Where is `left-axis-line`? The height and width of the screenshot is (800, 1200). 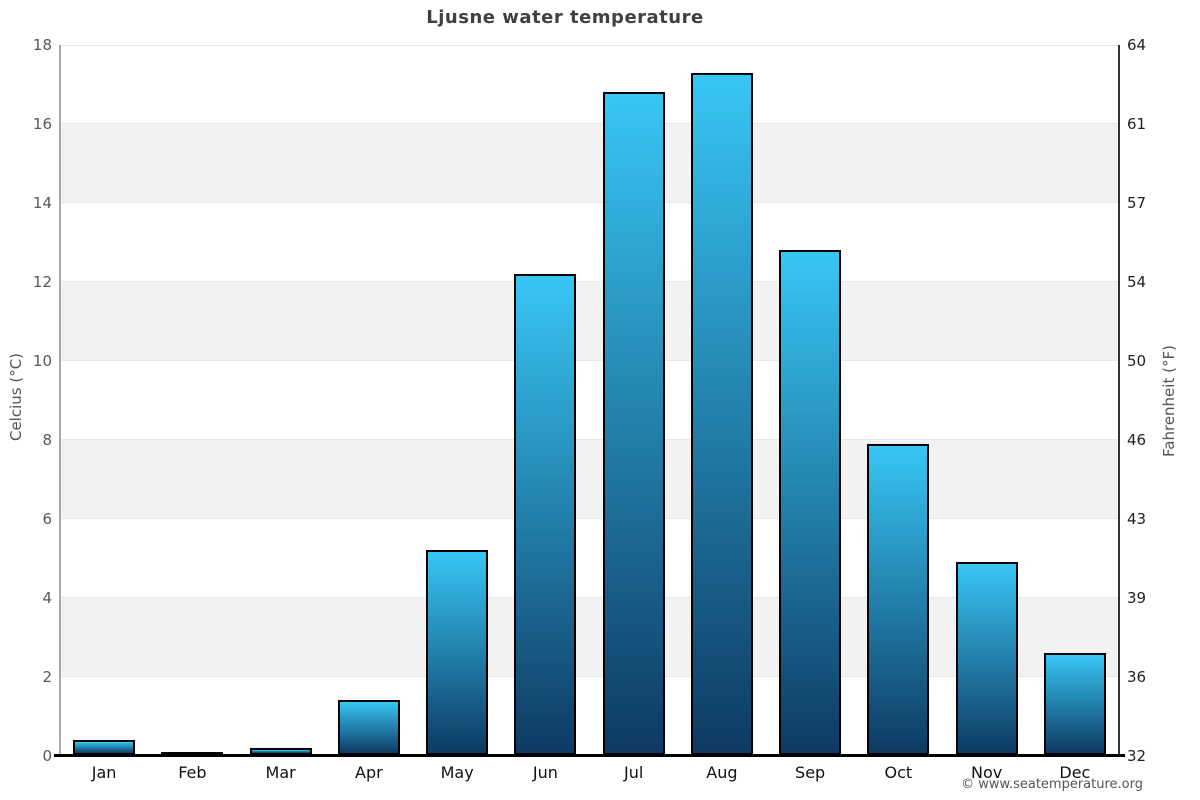
left-axis-line is located at coordinates (60, 400).